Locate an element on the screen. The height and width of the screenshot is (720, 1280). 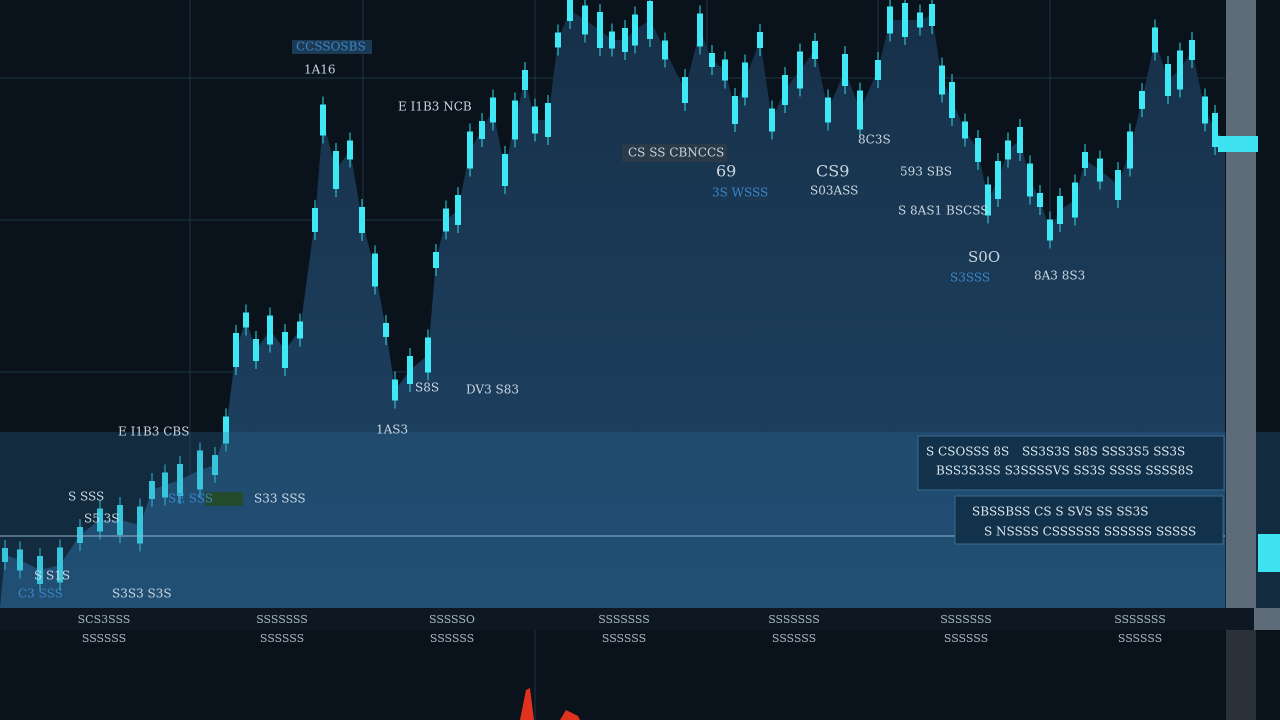
annotation: S8S is located at coordinates (427, 388).